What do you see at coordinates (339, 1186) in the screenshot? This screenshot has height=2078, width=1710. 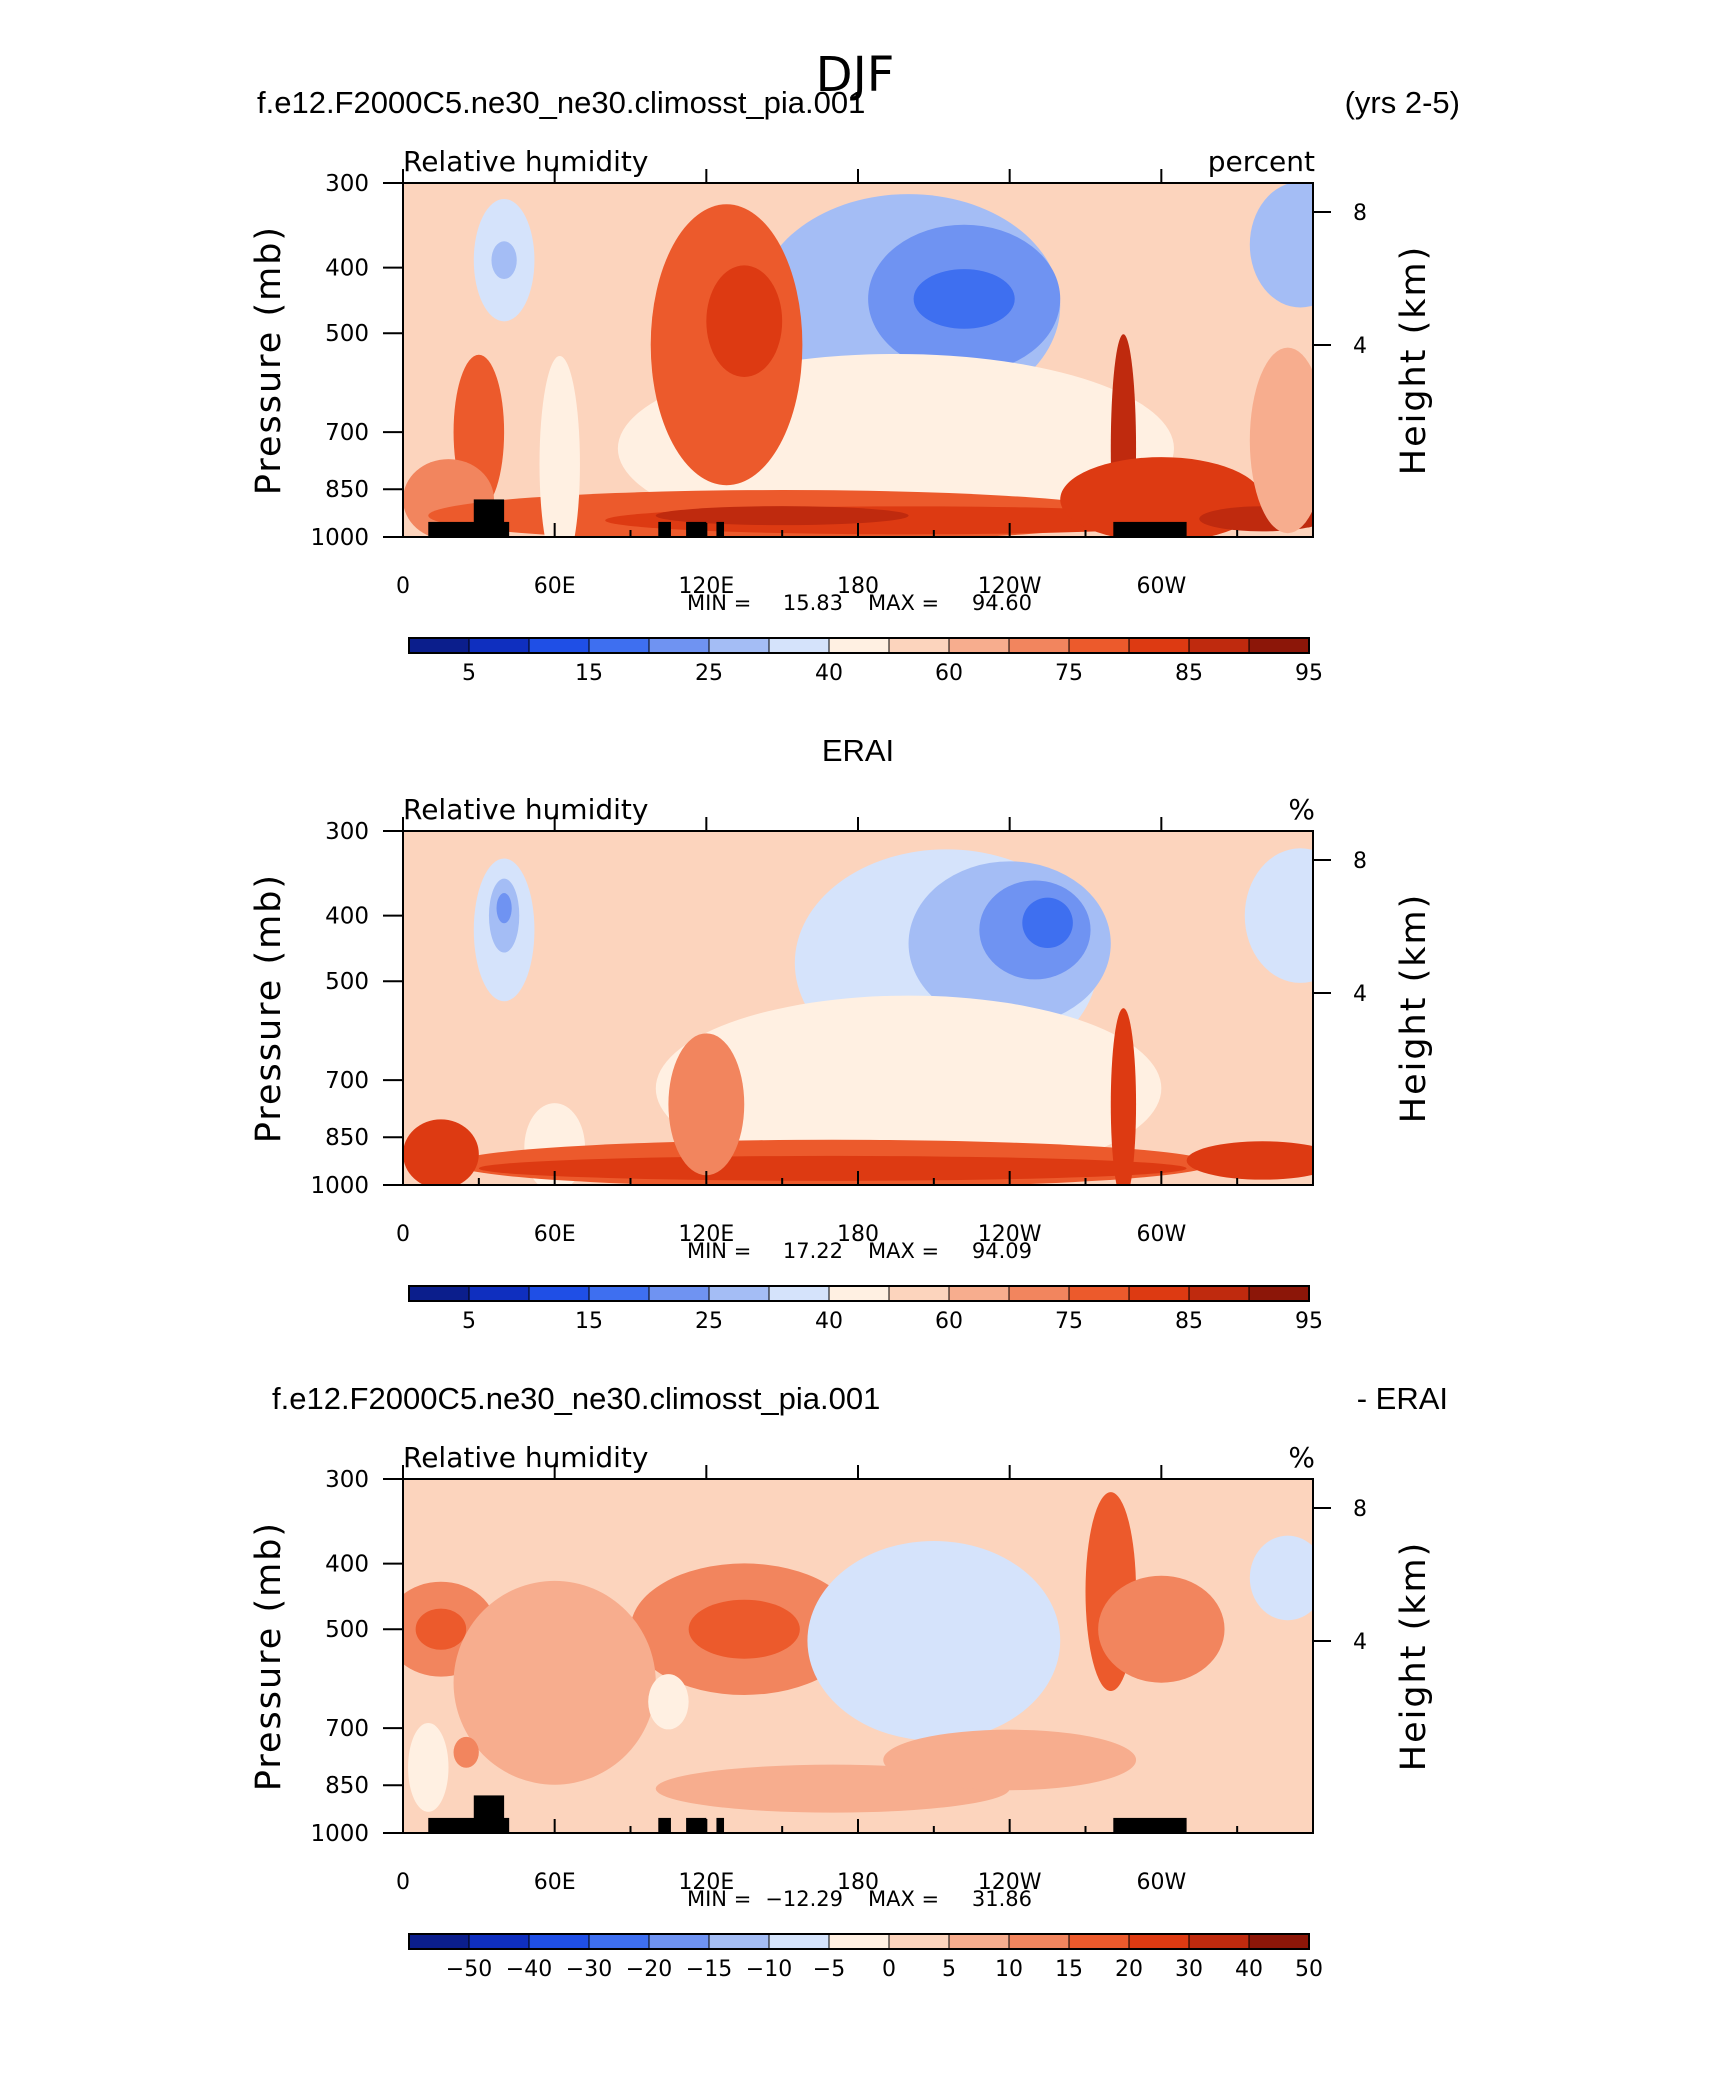 I see `y-tick-label: 1000` at bounding box center [339, 1186].